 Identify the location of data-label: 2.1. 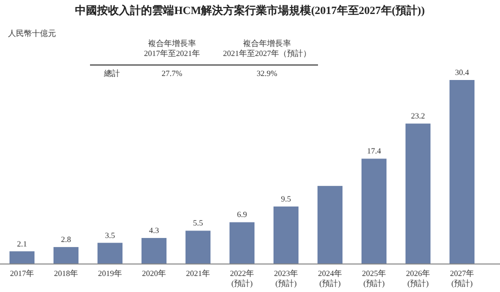
(22, 243).